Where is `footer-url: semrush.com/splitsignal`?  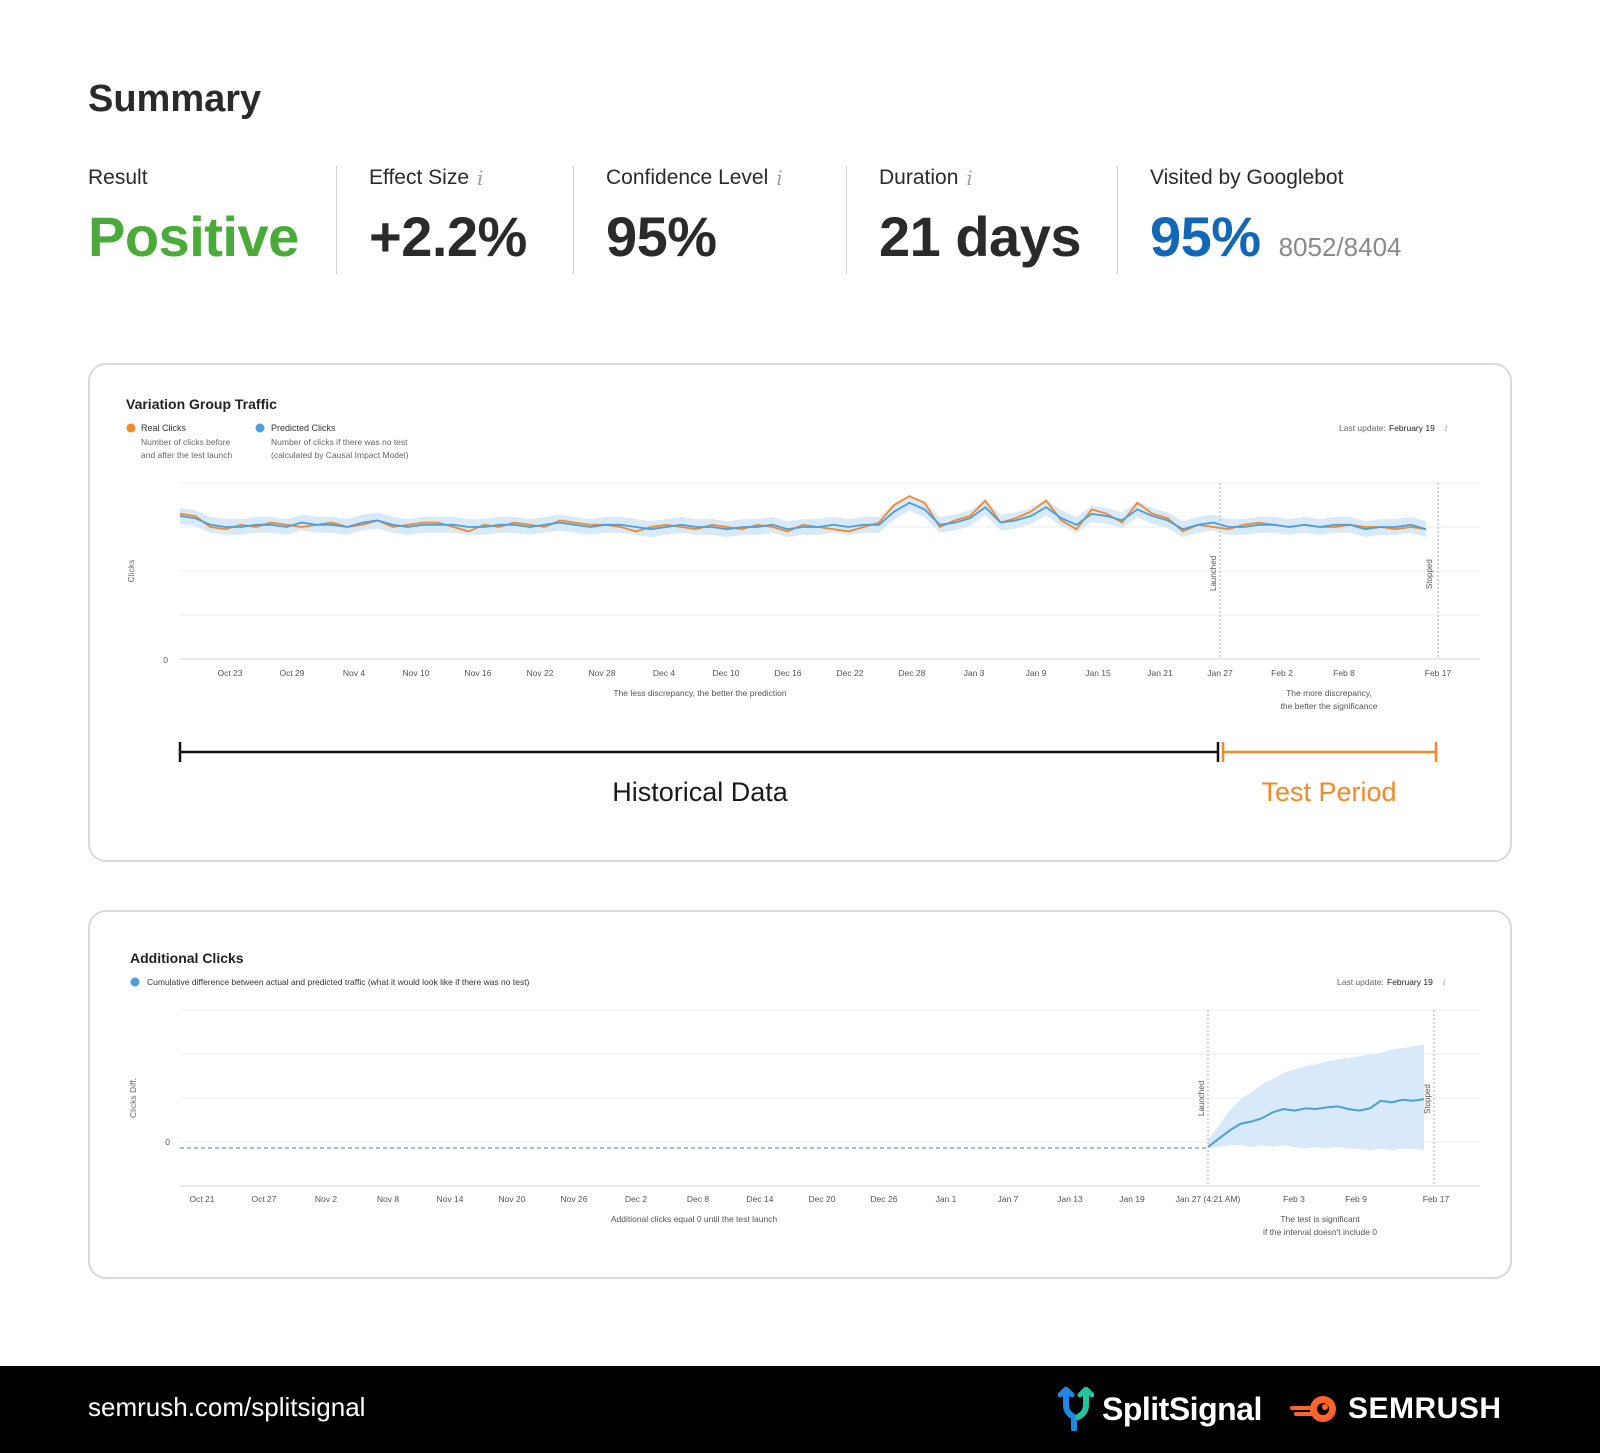 footer-url: semrush.com/splitsignal is located at coordinates (227, 1407).